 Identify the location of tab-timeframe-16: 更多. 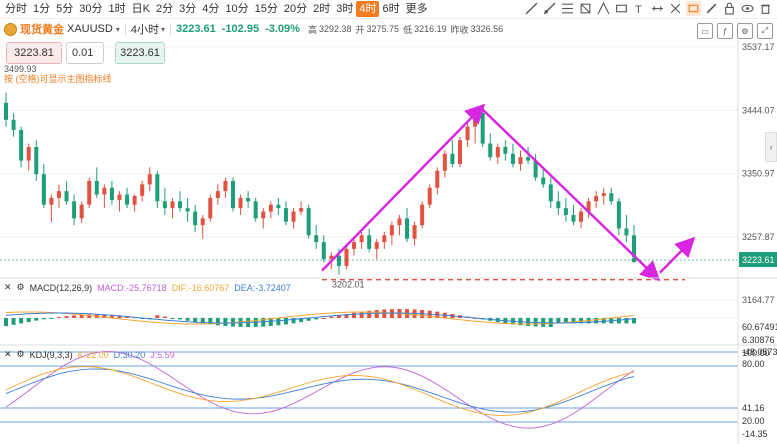
(416, 9).